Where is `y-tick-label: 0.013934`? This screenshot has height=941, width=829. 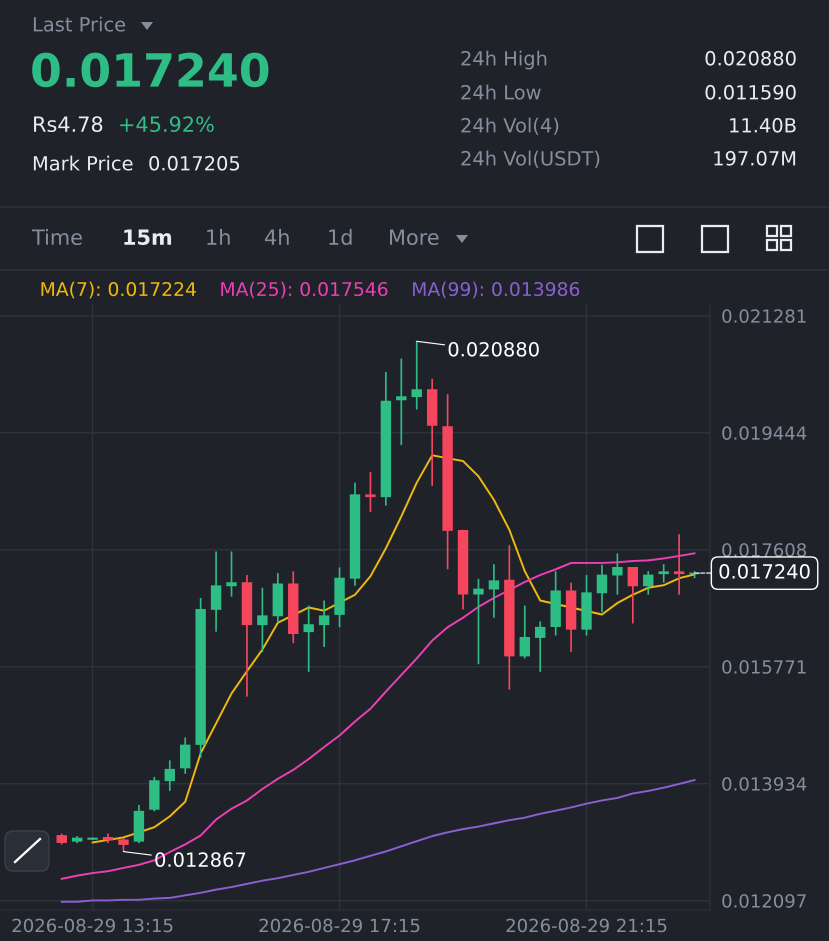
y-tick-label: 0.013934 is located at coordinates (764, 784).